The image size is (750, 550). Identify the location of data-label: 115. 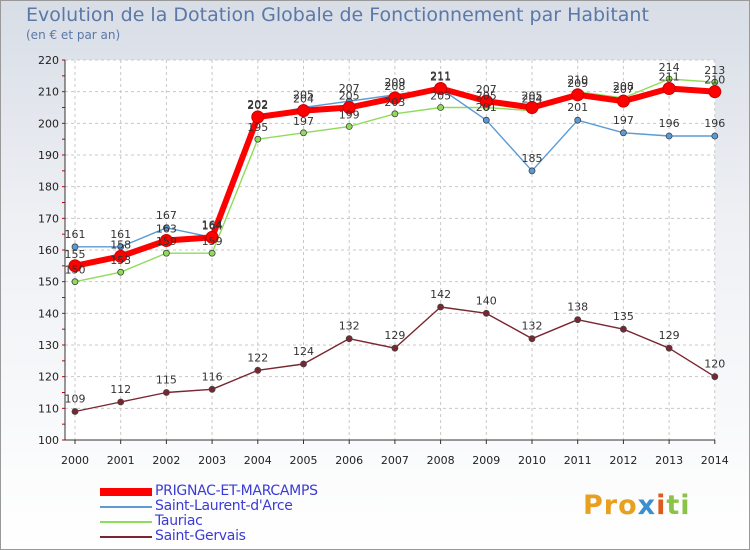
(166, 380).